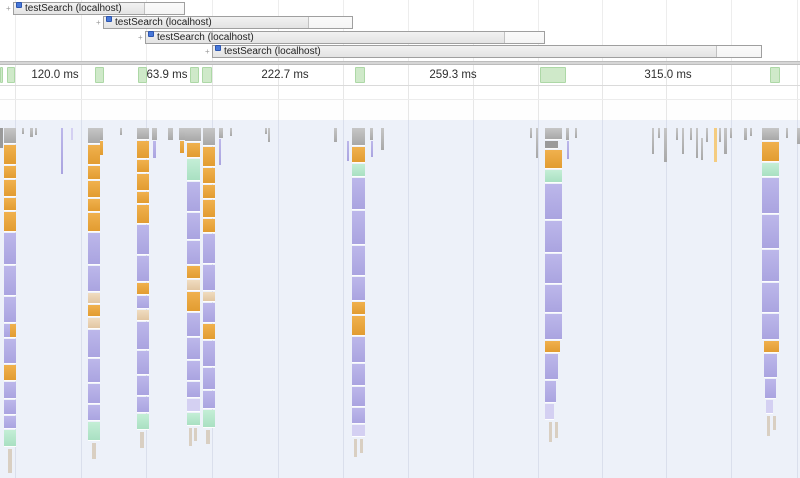 The width and height of the screenshot is (800, 478). What do you see at coordinates (400, 63) in the screenshot?
I see `panel-splitter: ···` at bounding box center [400, 63].